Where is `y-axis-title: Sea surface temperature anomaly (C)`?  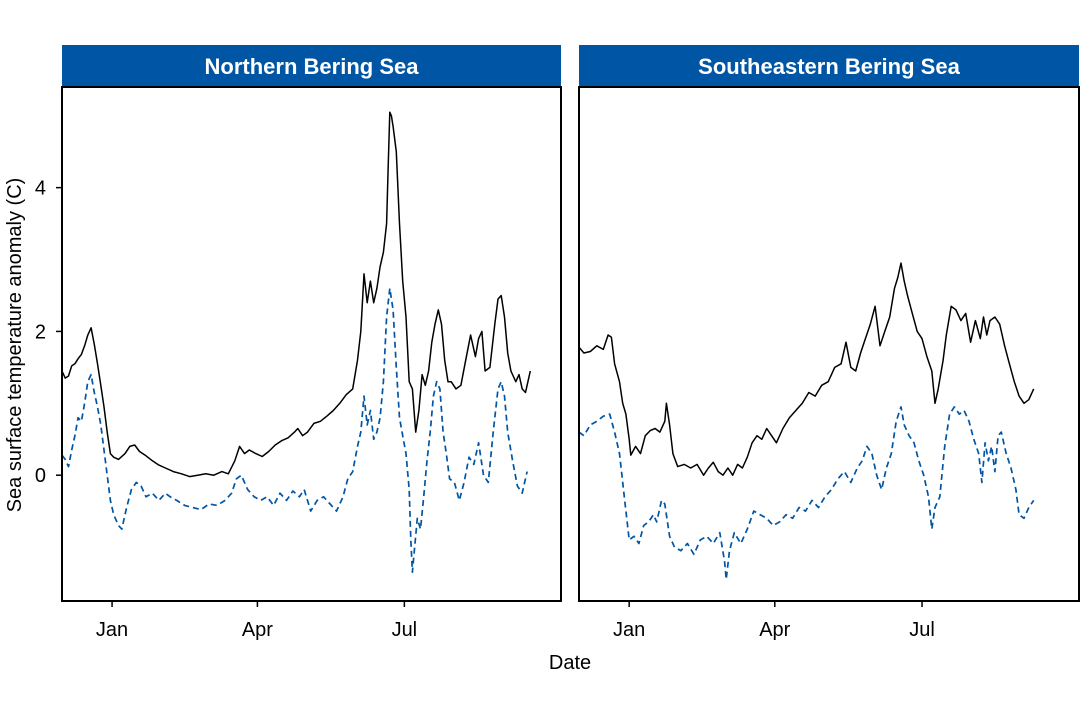 y-axis-title: Sea surface temperature anomaly (C) is located at coordinates (15, 345).